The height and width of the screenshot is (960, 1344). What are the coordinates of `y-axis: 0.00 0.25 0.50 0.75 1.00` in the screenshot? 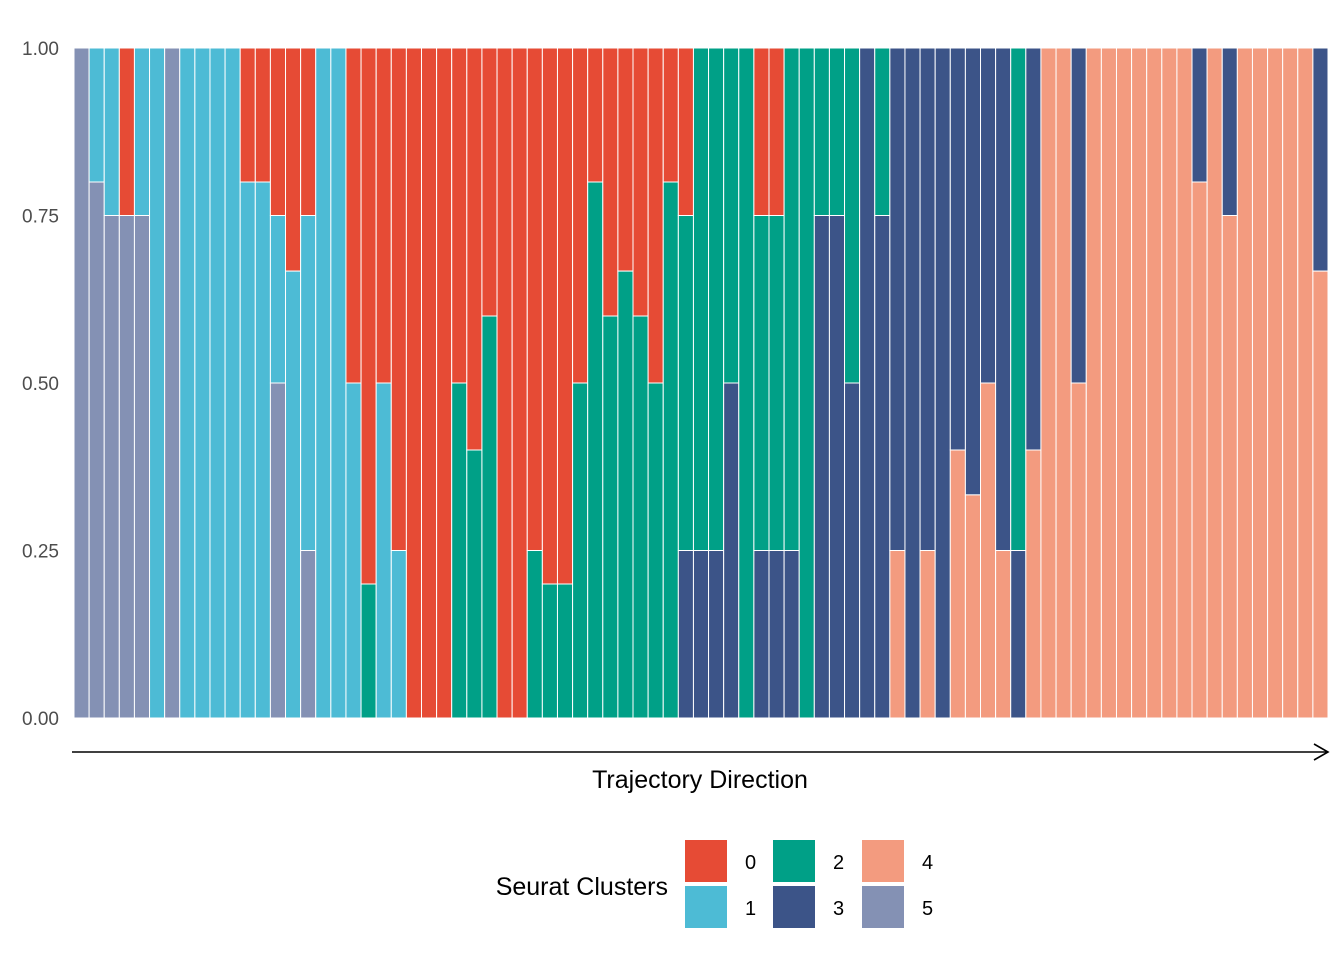 It's located at (40, 384).